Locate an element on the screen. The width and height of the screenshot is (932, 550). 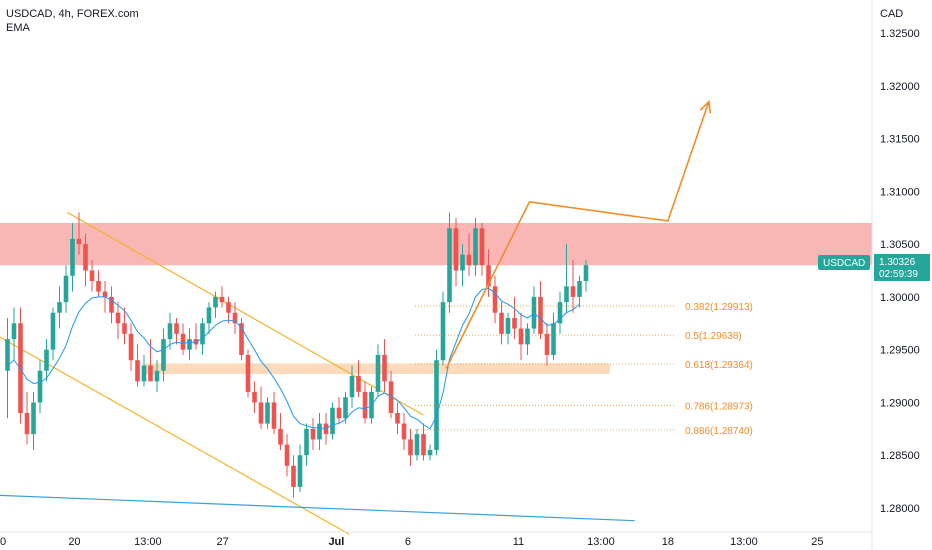
indicator-label: EMA is located at coordinates (18, 28).